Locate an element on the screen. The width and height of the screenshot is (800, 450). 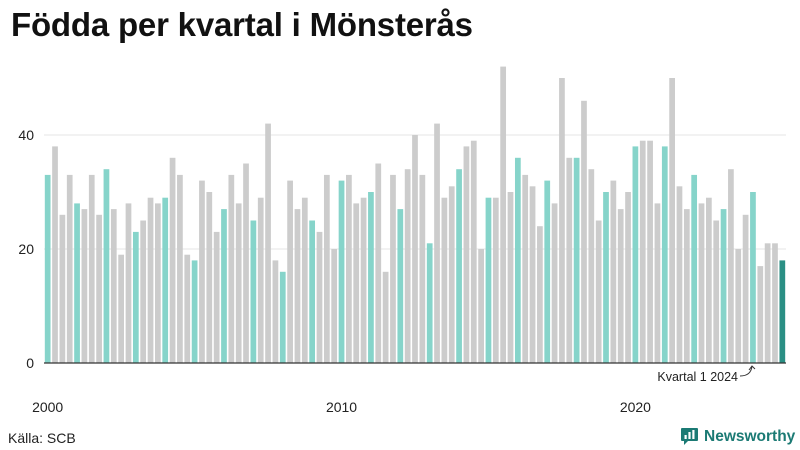
y-axis-ticks: 0 20 40 is located at coordinates (26, 249).